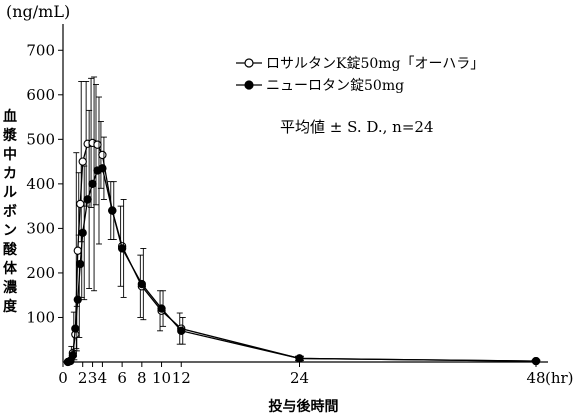 The height and width of the screenshot is (419, 577). Describe the element at coordinates (249, 85) in the screenshot. I see `legend-marker-filled-circle` at that location.